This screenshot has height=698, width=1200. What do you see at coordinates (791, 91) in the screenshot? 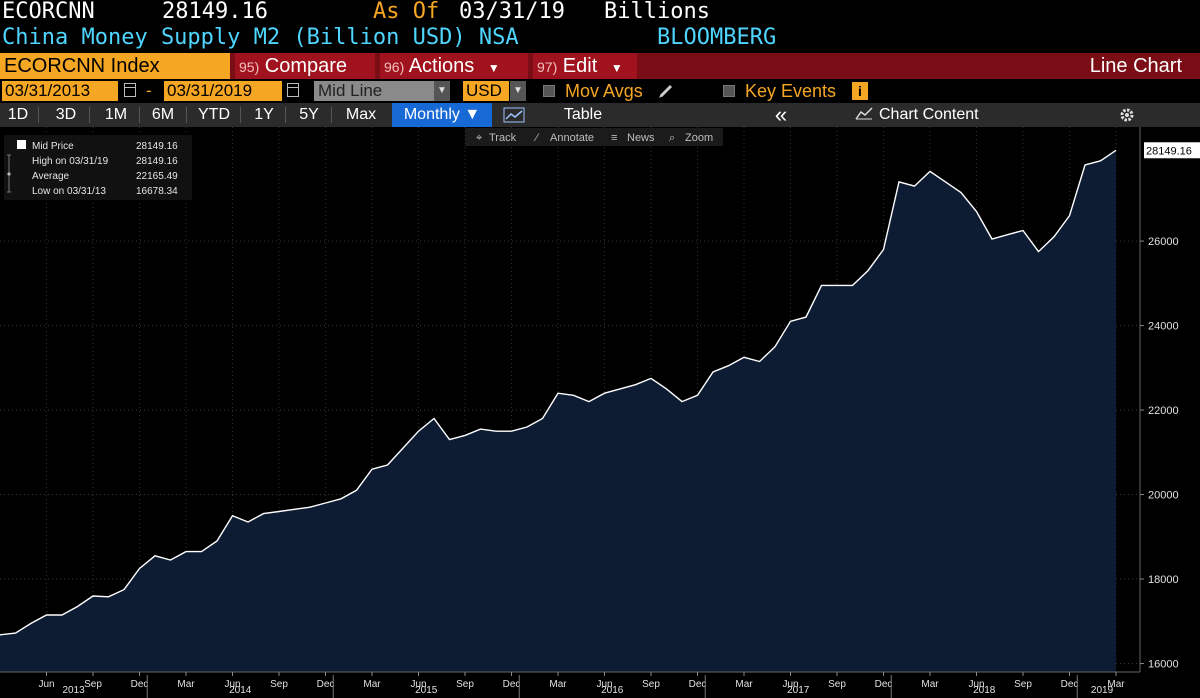
I see `key-events-label: Key Events` at bounding box center [791, 91].